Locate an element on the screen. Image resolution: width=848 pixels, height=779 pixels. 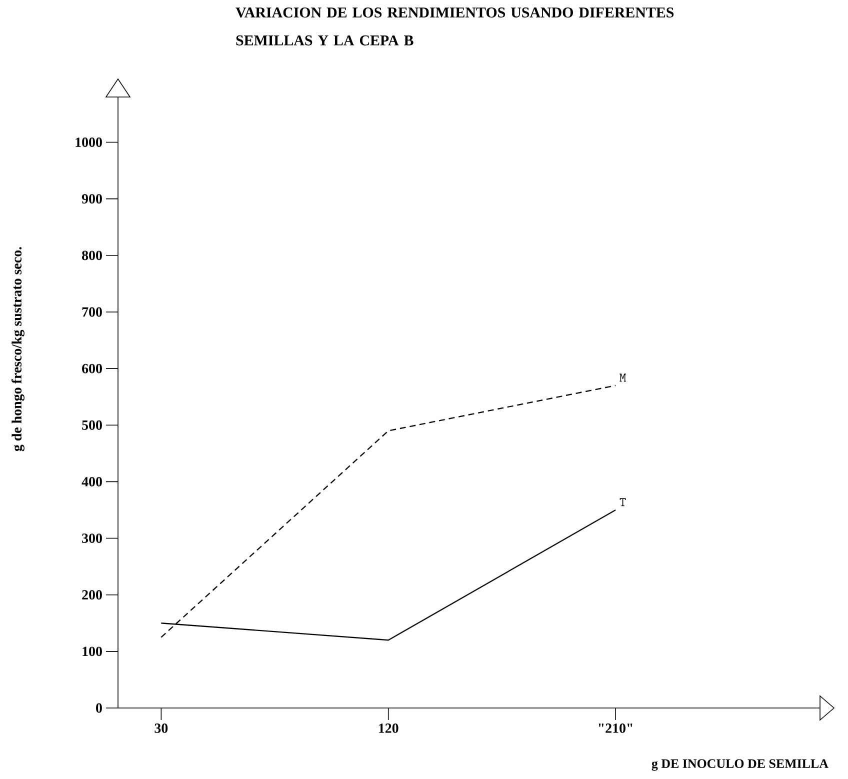
y-tick-label: 0 is located at coordinates (99, 708).